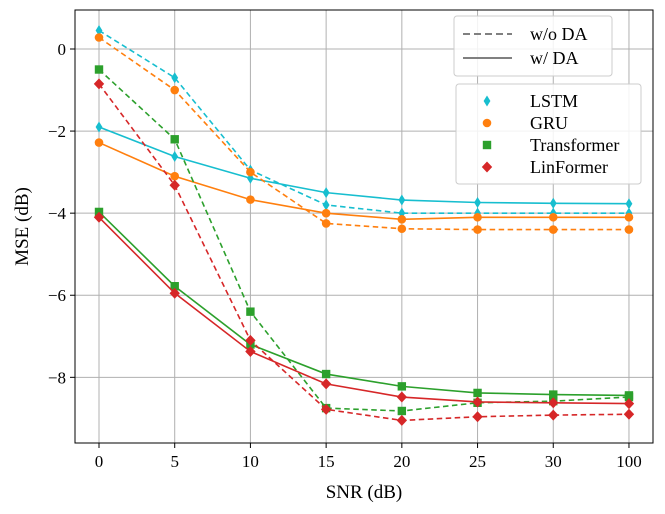 The height and width of the screenshot is (514, 665). Describe the element at coordinates (548, 134) in the screenshot. I see `model-legend-frame` at that location.